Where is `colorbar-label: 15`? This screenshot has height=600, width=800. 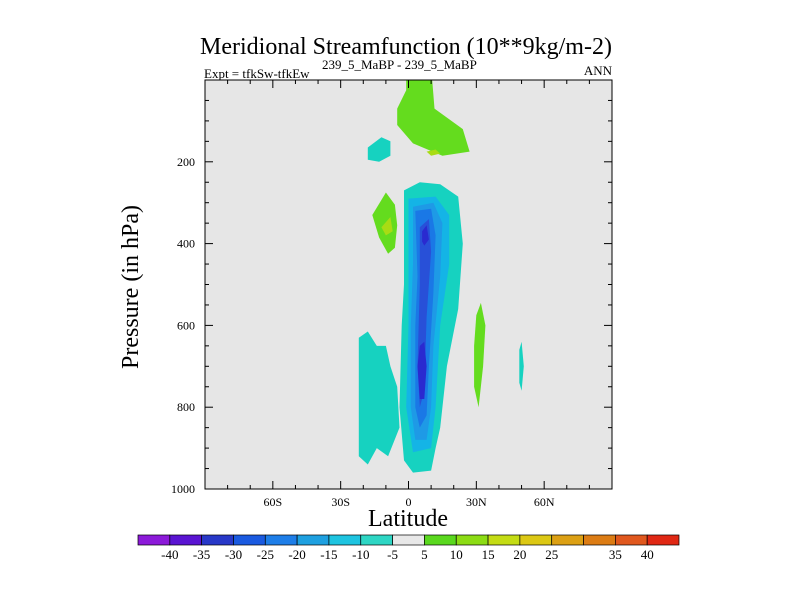 colorbar-label: 15 is located at coordinates (488, 554).